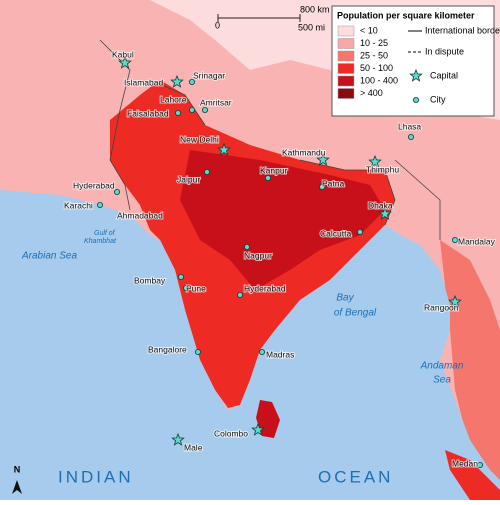 This screenshot has height=505, width=500. What do you see at coordinates (442, 366) in the screenshot?
I see `water-label: Andaman` at bounding box center [442, 366].